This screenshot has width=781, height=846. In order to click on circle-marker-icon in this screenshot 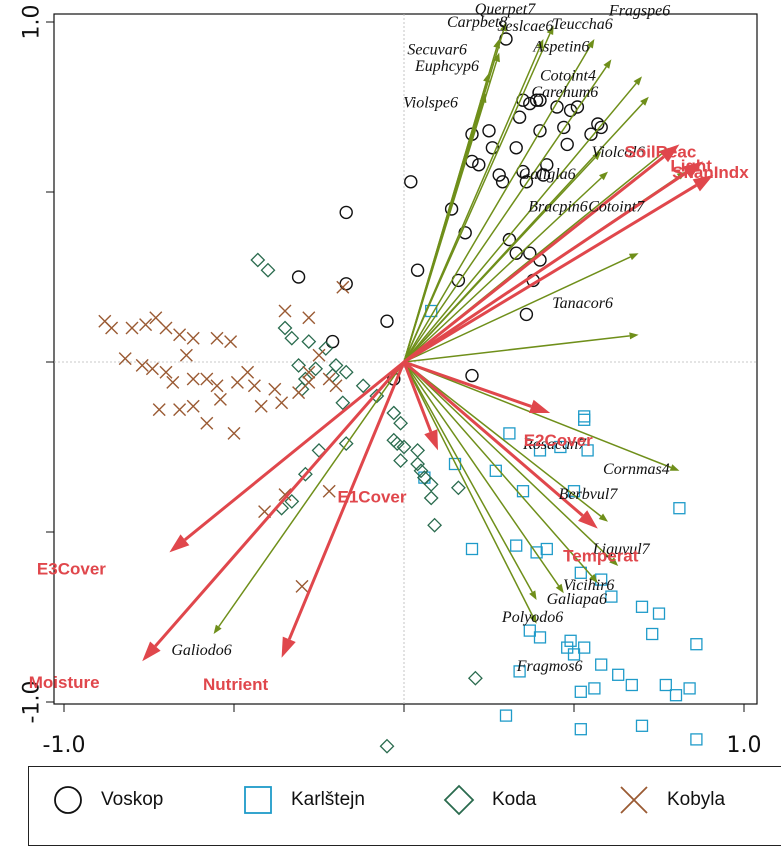, I will do `click(68, 800)`.